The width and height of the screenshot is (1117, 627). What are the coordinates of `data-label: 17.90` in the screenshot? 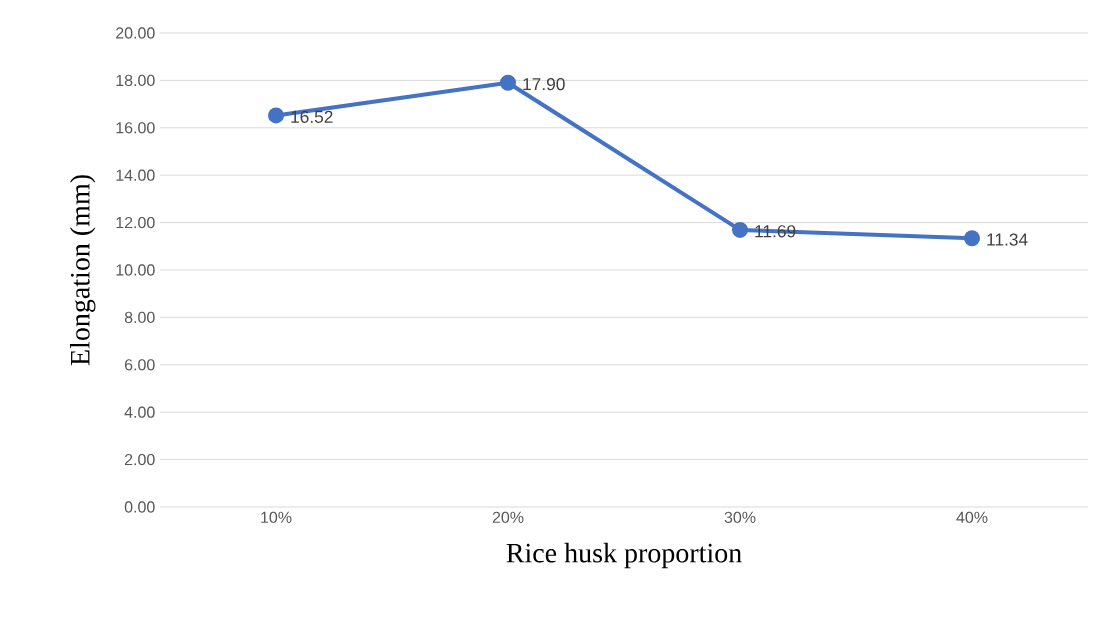 It's located at (544, 84).